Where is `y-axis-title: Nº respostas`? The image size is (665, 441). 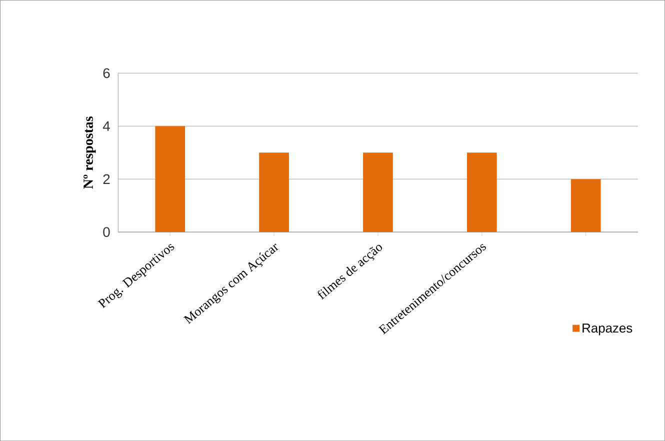
y-axis-title: Nº respostas is located at coordinates (90, 152).